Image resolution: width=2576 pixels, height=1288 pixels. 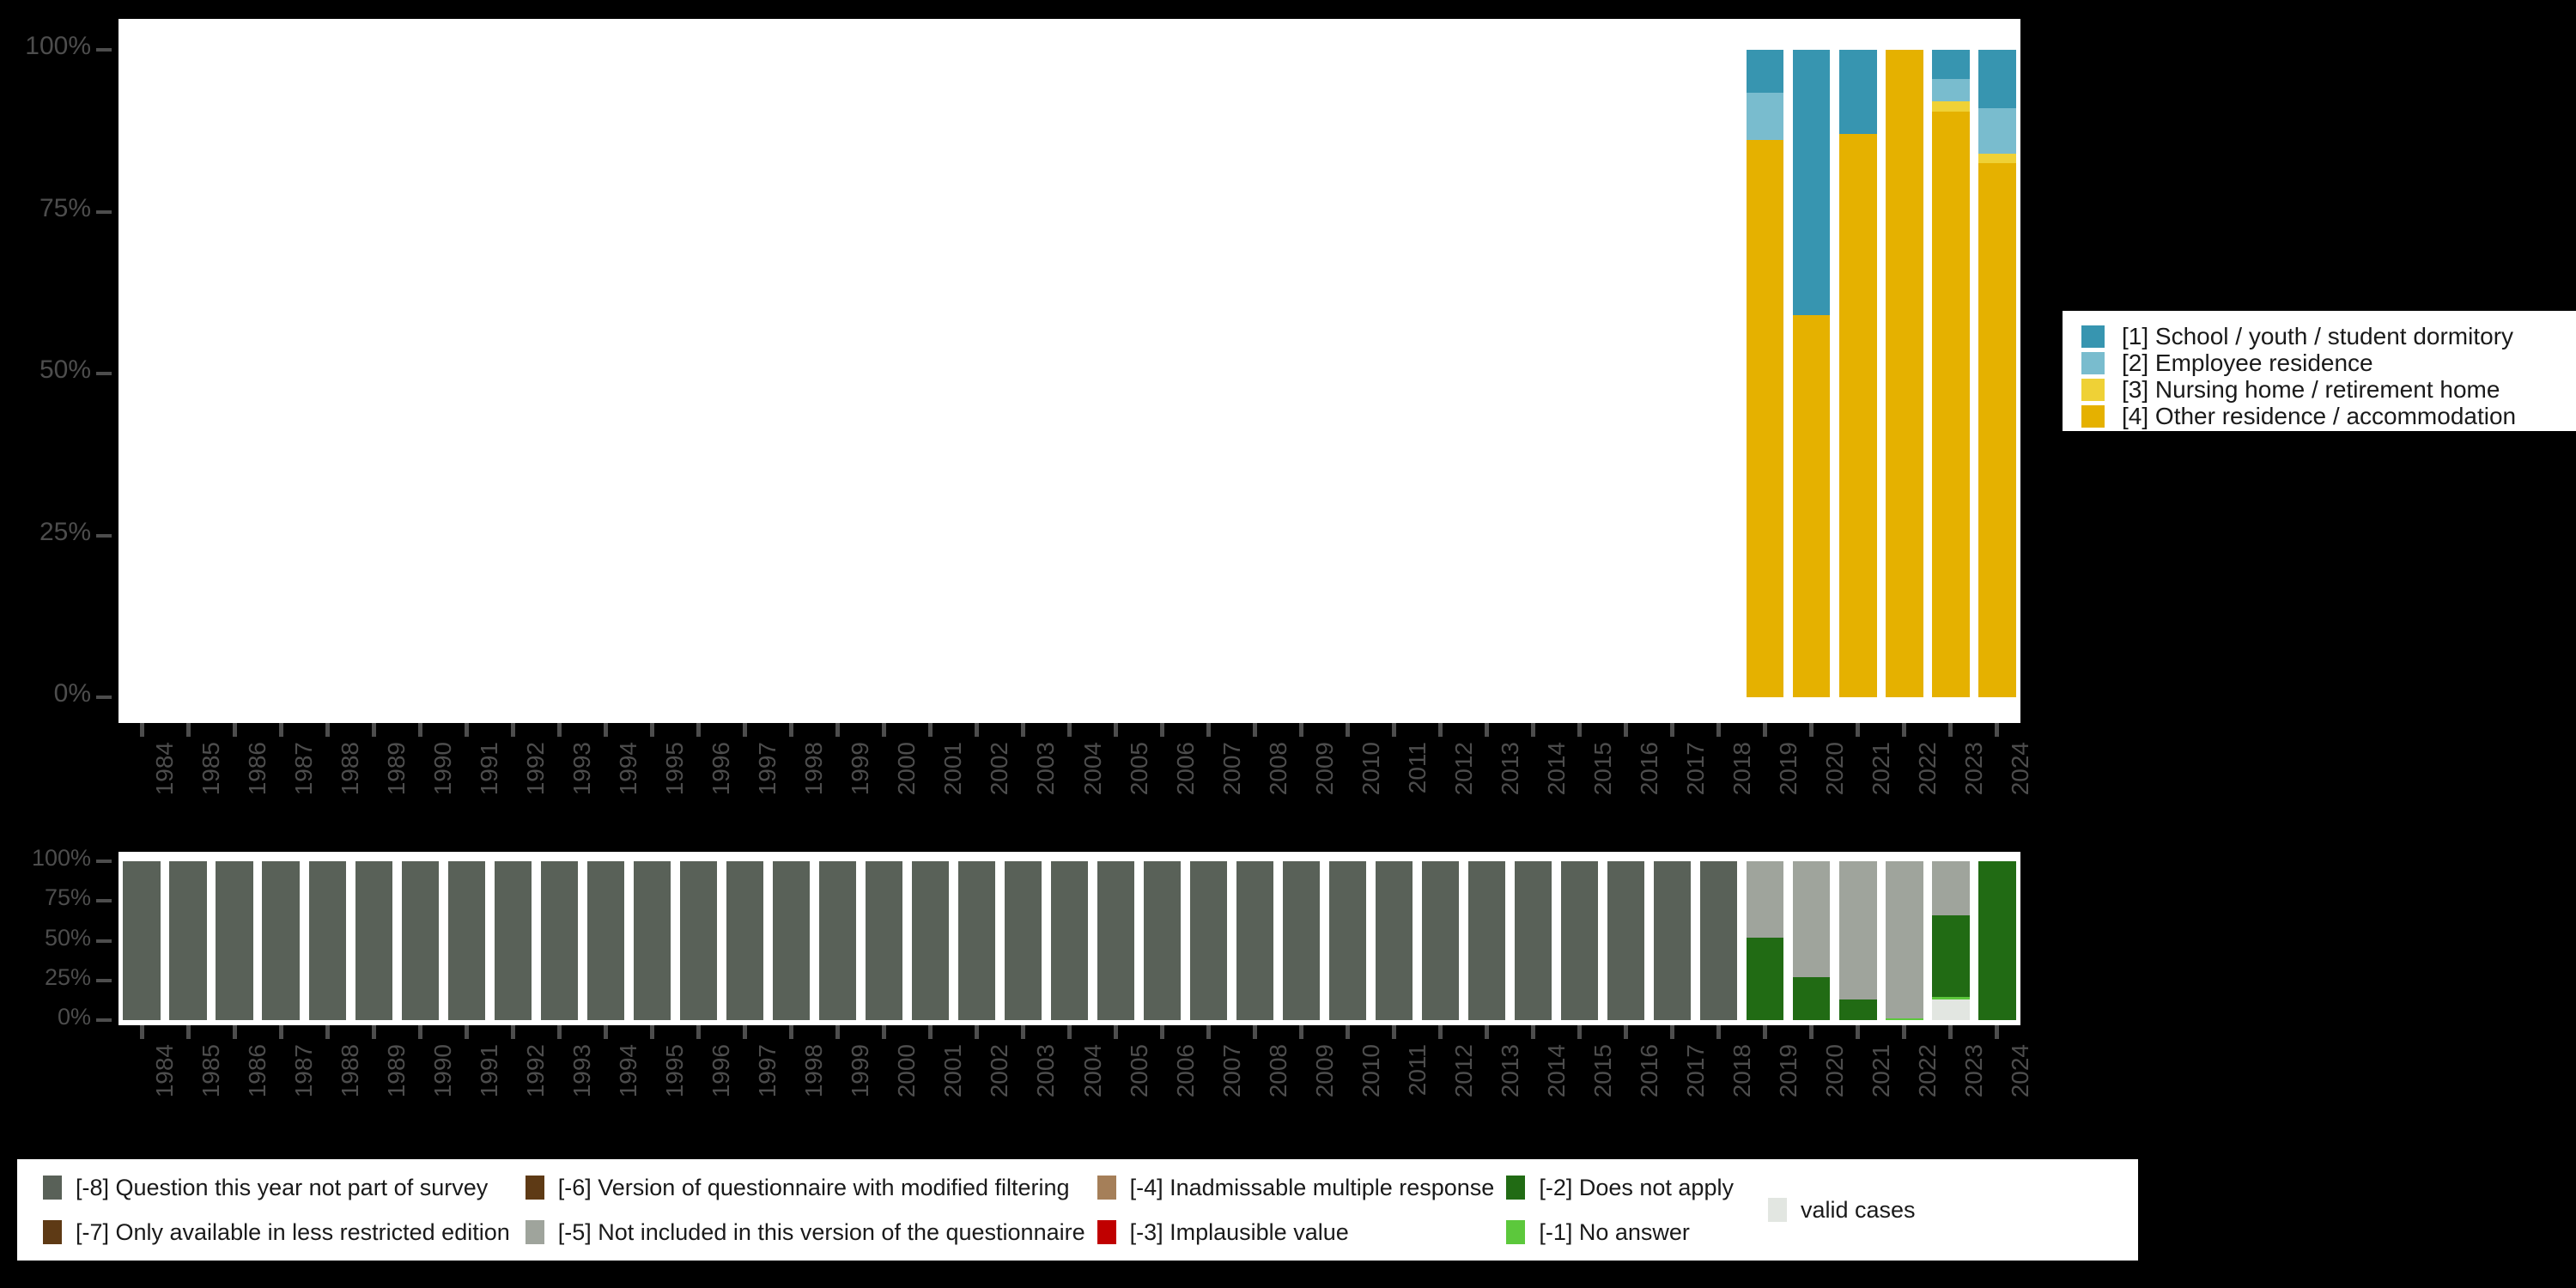 I want to click on coverage-bar-2001, so click(x=930, y=940).